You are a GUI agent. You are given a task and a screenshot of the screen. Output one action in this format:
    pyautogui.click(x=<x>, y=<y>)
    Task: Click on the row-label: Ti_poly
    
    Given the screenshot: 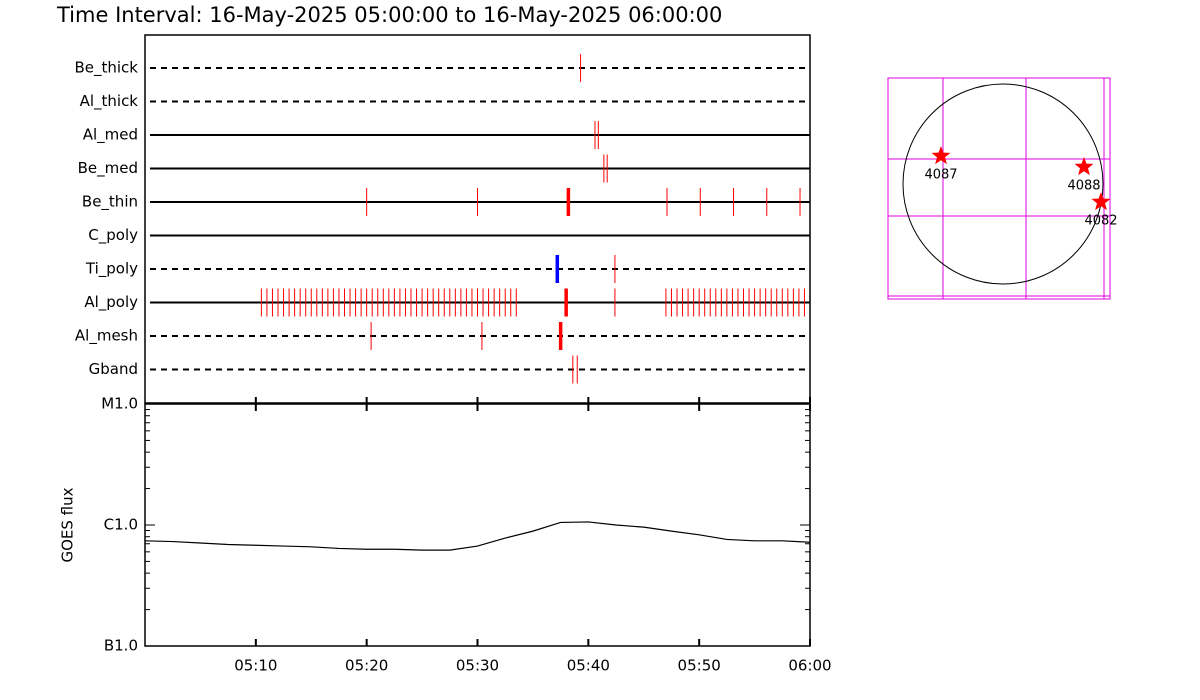 What is the action you would take?
    pyautogui.click(x=111, y=269)
    